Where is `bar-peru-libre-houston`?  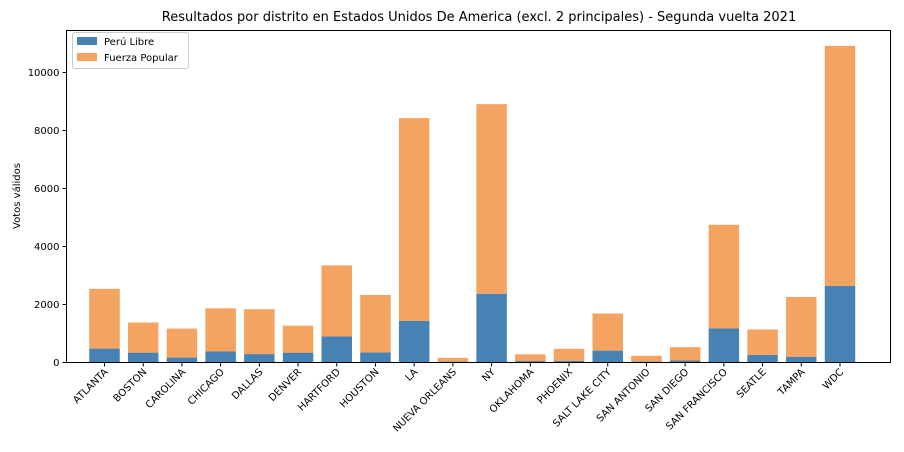 bar-peru-libre-houston is located at coordinates (375, 357).